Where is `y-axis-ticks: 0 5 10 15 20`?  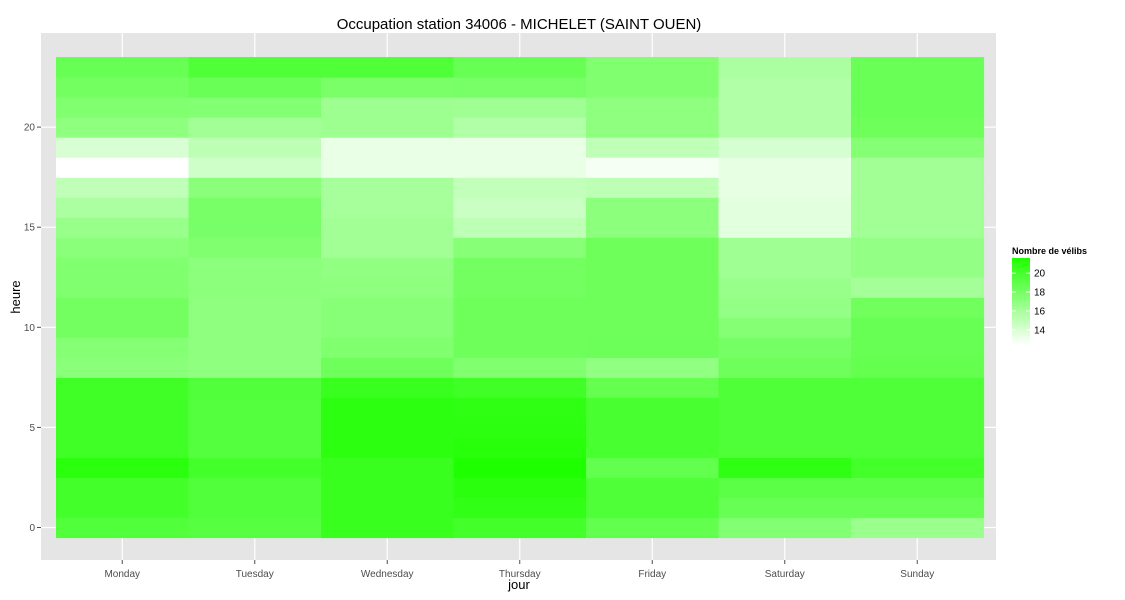
y-axis-ticks: 0 5 10 15 20 is located at coordinates (32, 328).